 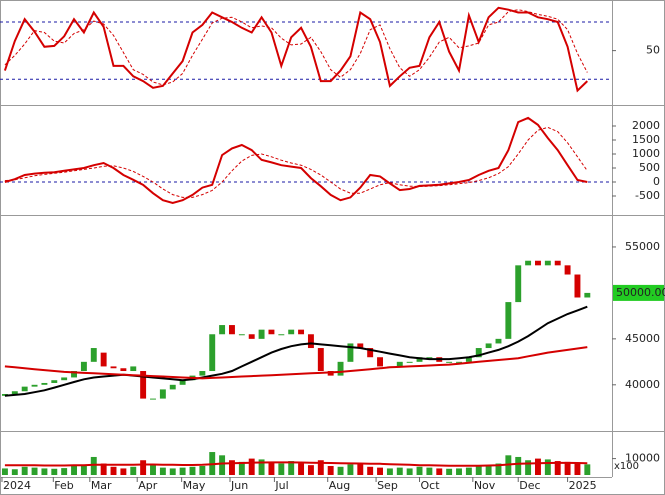 What do you see at coordinates (656, 181) in the screenshot?
I see `y-tick-label: 0` at bounding box center [656, 181].